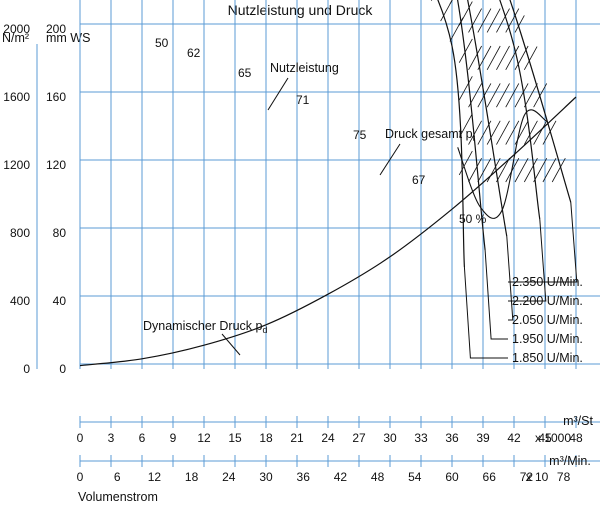  Describe the element at coordinates (576, 438) in the screenshot. I see `x1-tick: 48` at that location.